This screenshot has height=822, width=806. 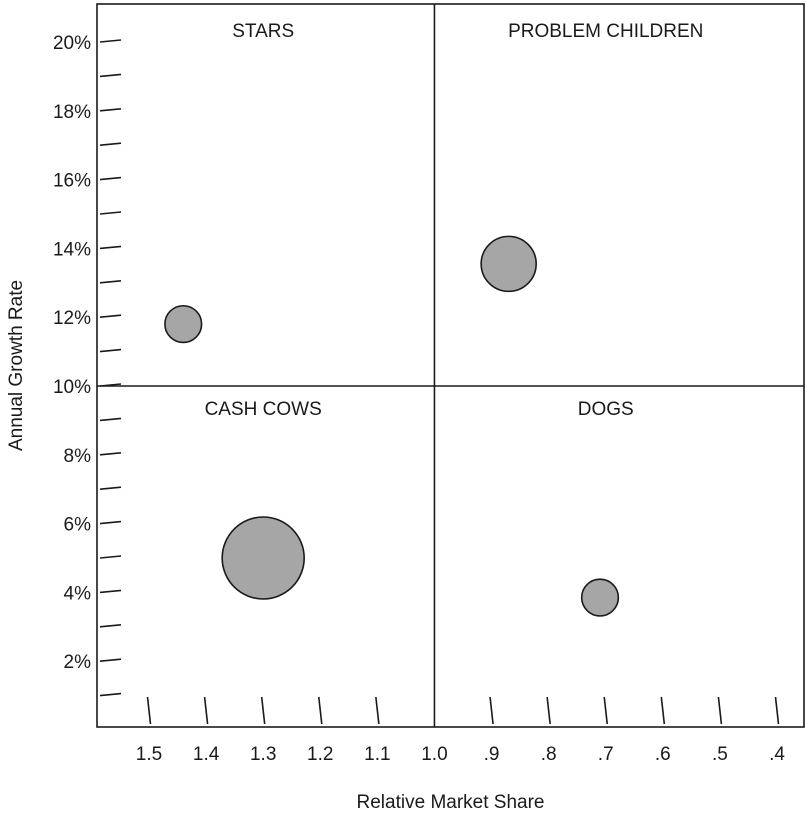 I want to click on x-axis-title: Relative Market Share, so click(x=451, y=802).